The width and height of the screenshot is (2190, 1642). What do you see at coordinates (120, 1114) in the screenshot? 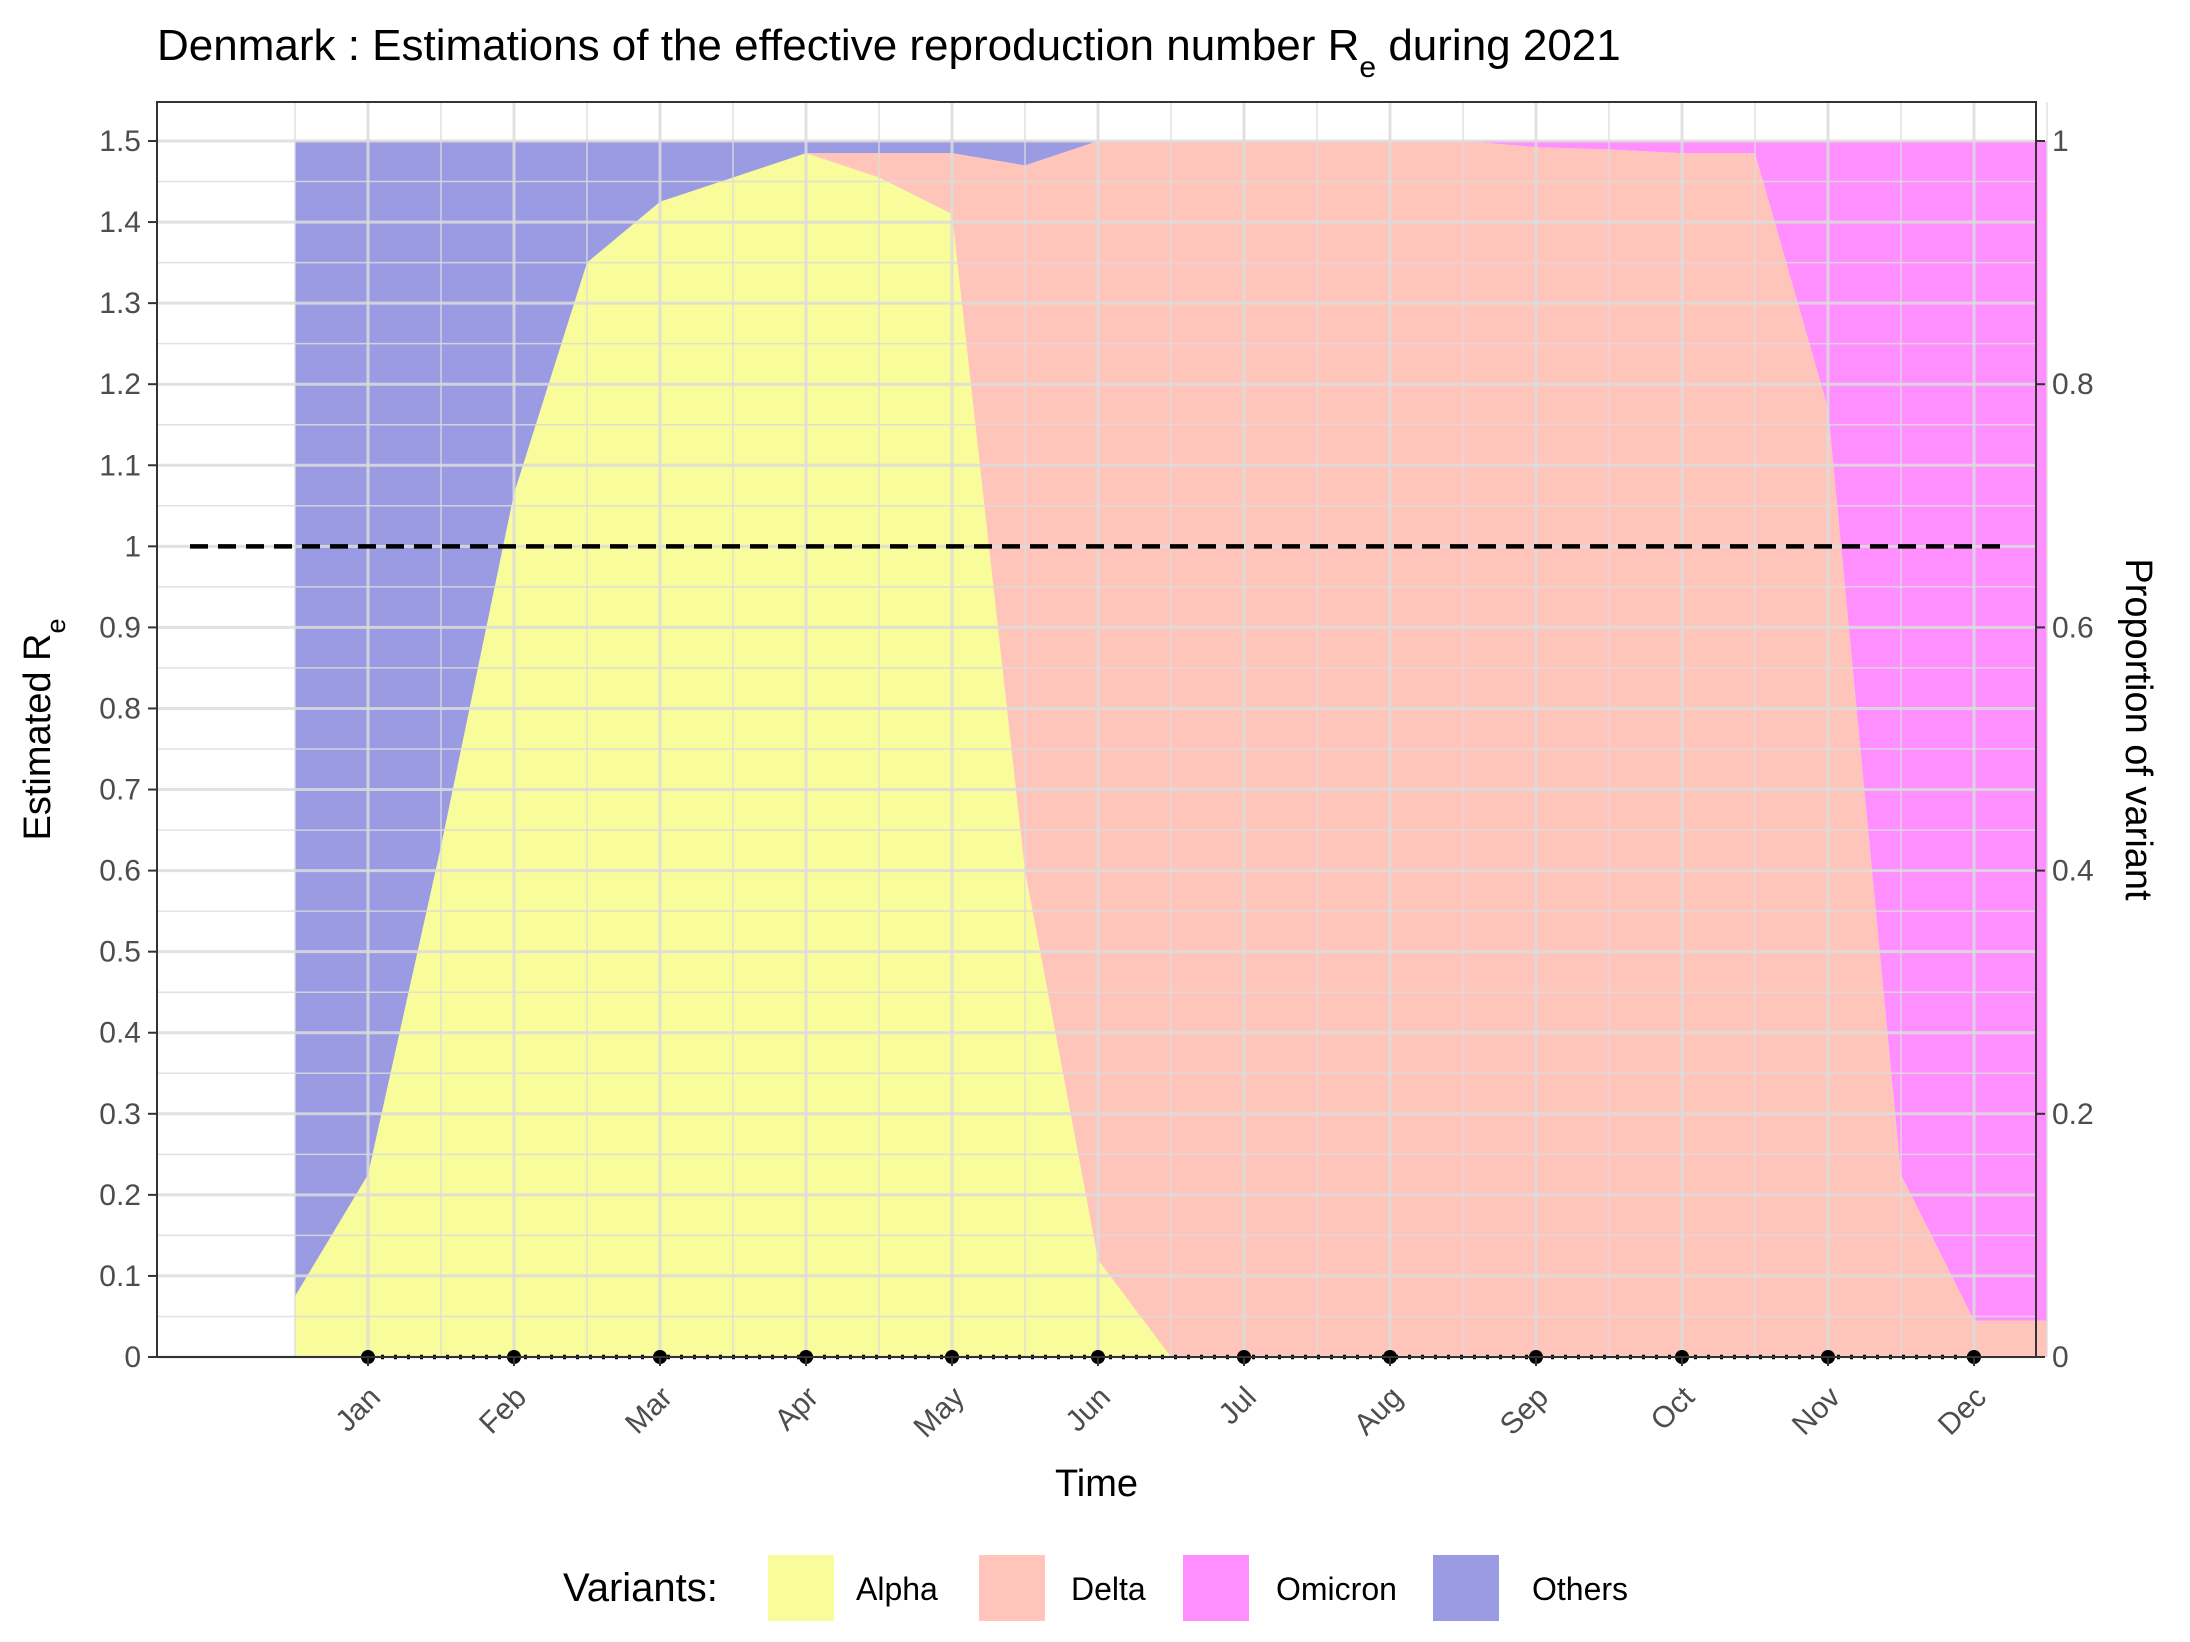
I see `y-tick-label: 0.3` at bounding box center [120, 1114].